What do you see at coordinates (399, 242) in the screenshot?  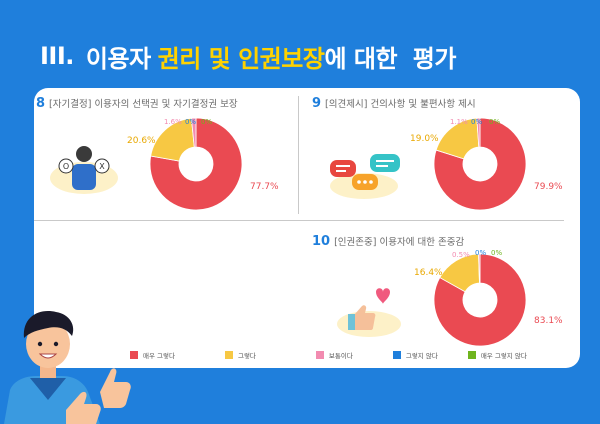 I see `section-text: [인권존중] 이용자에 대한 존중감` at bounding box center [399, 242].